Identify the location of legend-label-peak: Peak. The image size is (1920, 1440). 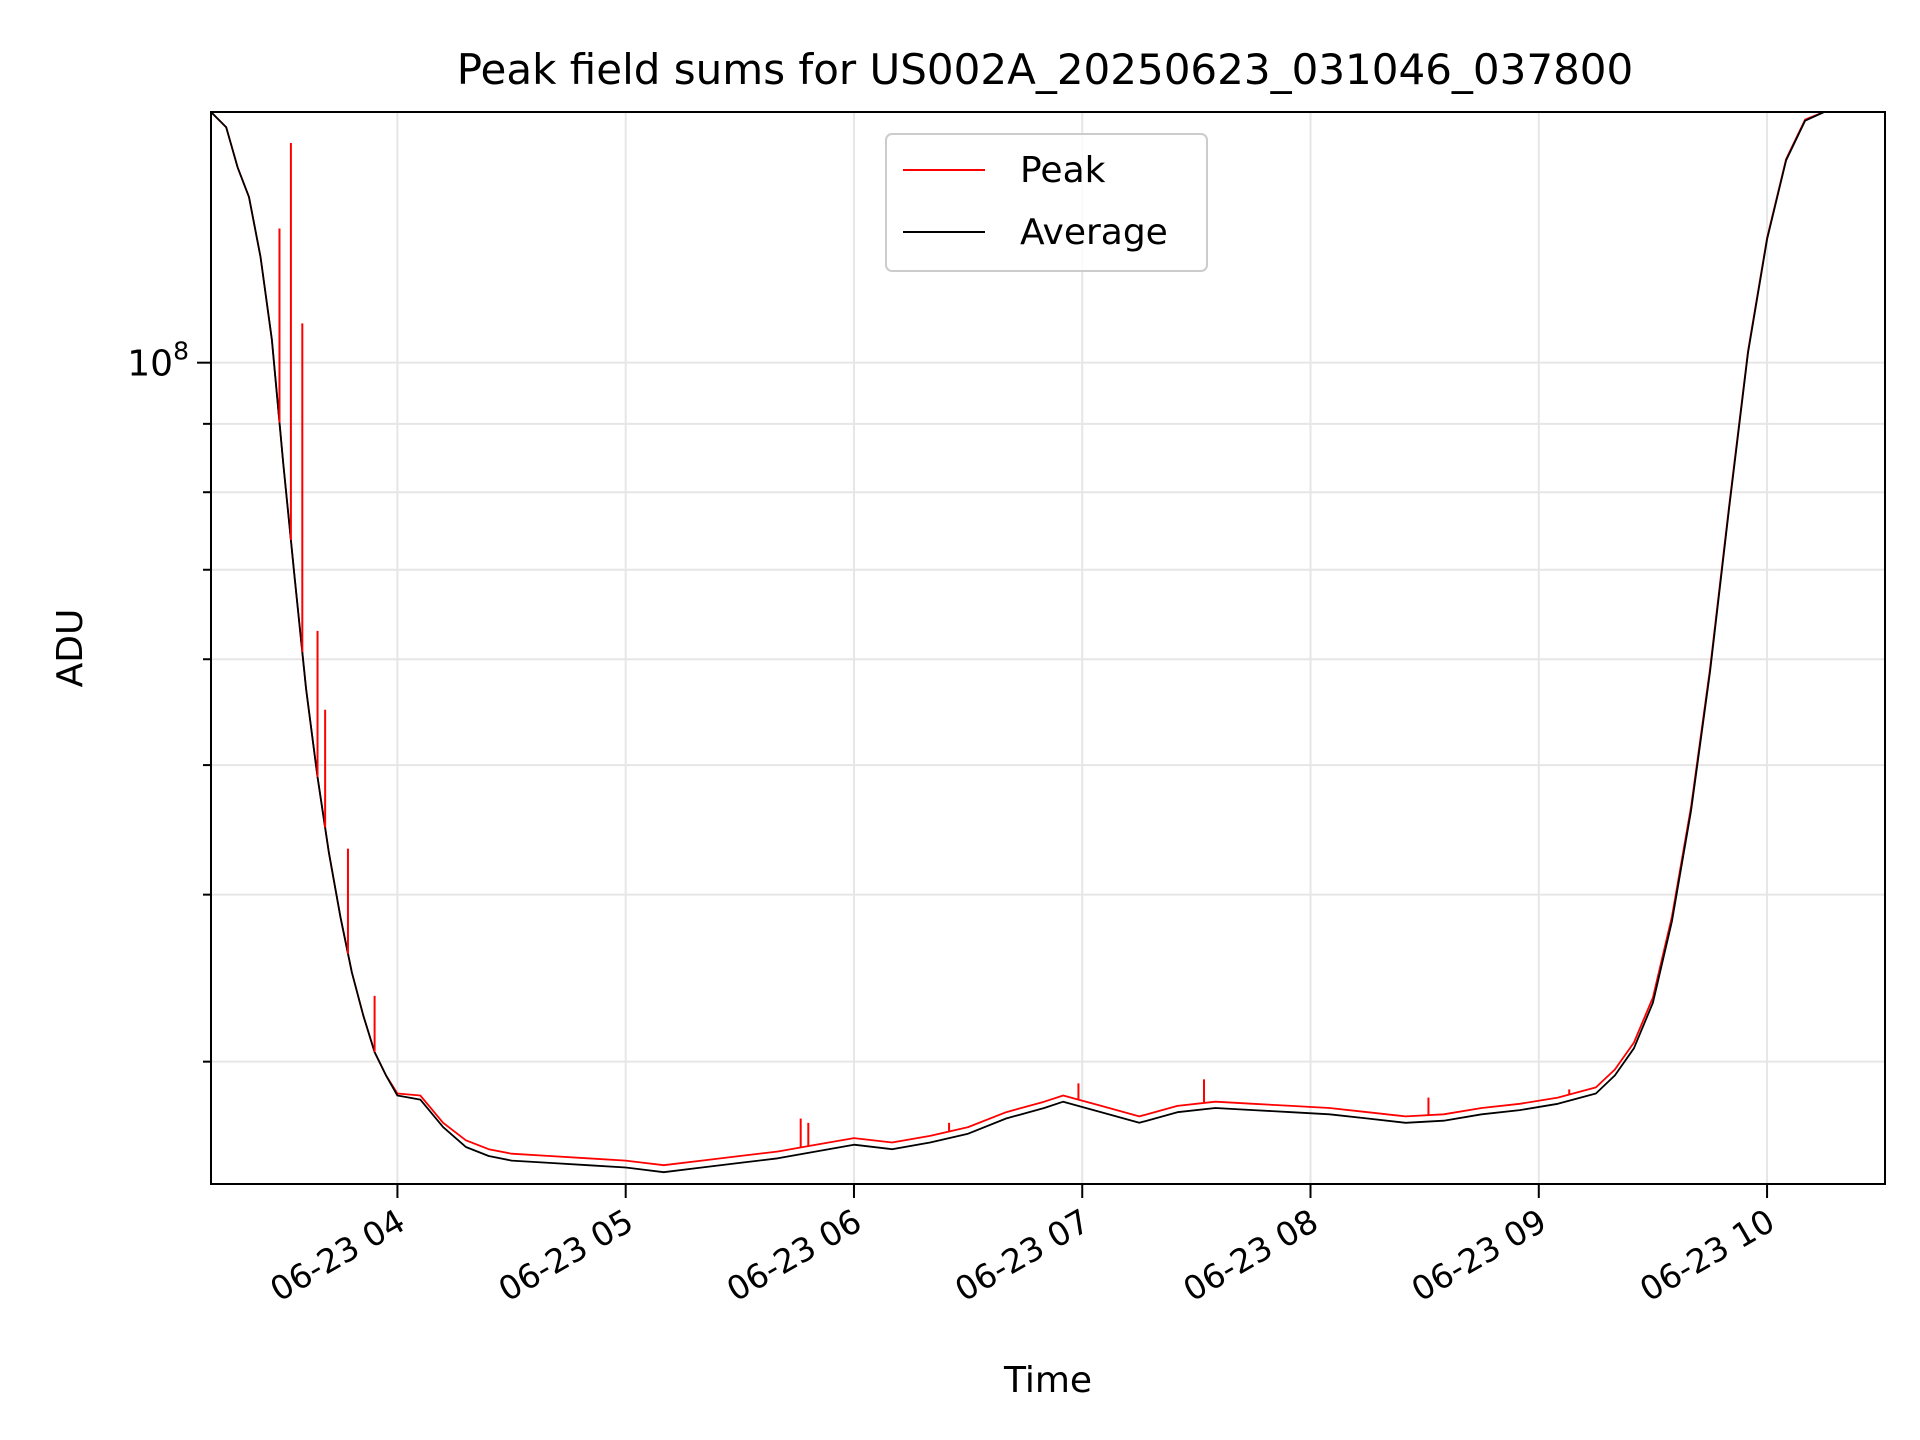
(1063, 170).